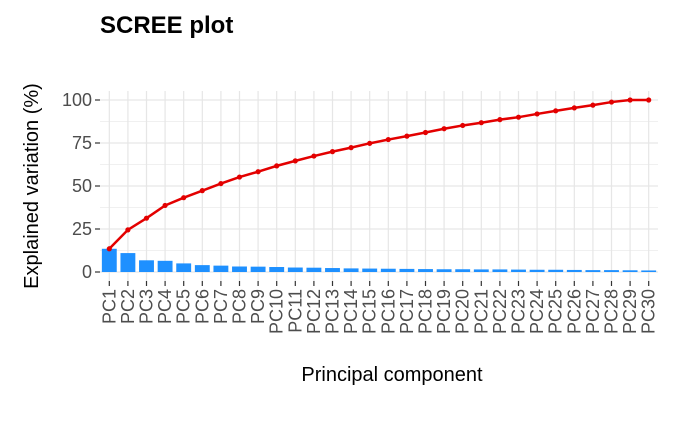 The image size is (700, 432). I want to click on x-tick-label-pc6: PC6, so click(202, 306).